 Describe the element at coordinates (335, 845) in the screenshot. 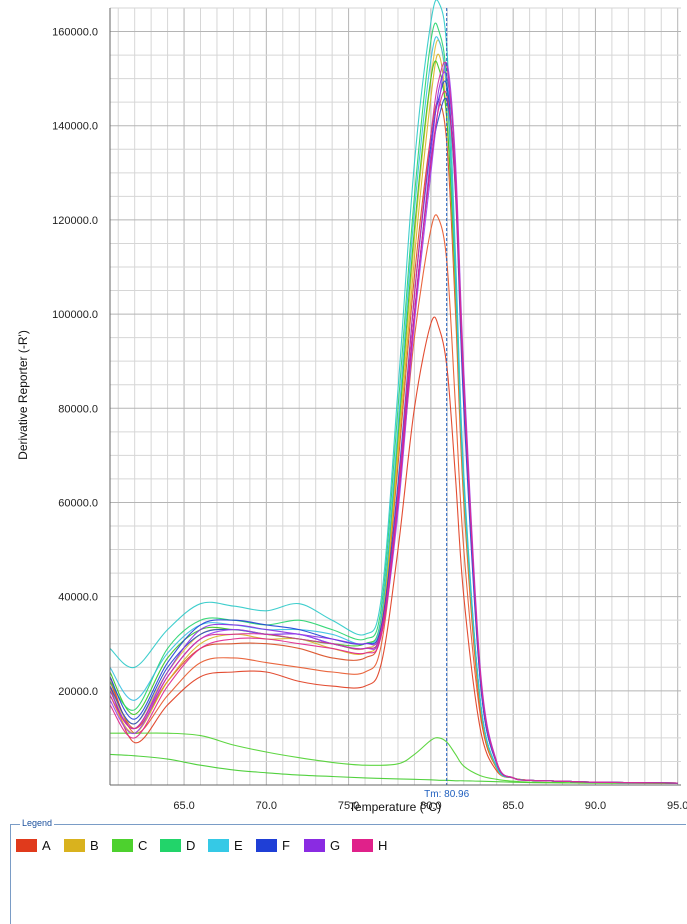

I see `legend-label-g: G` at that location.